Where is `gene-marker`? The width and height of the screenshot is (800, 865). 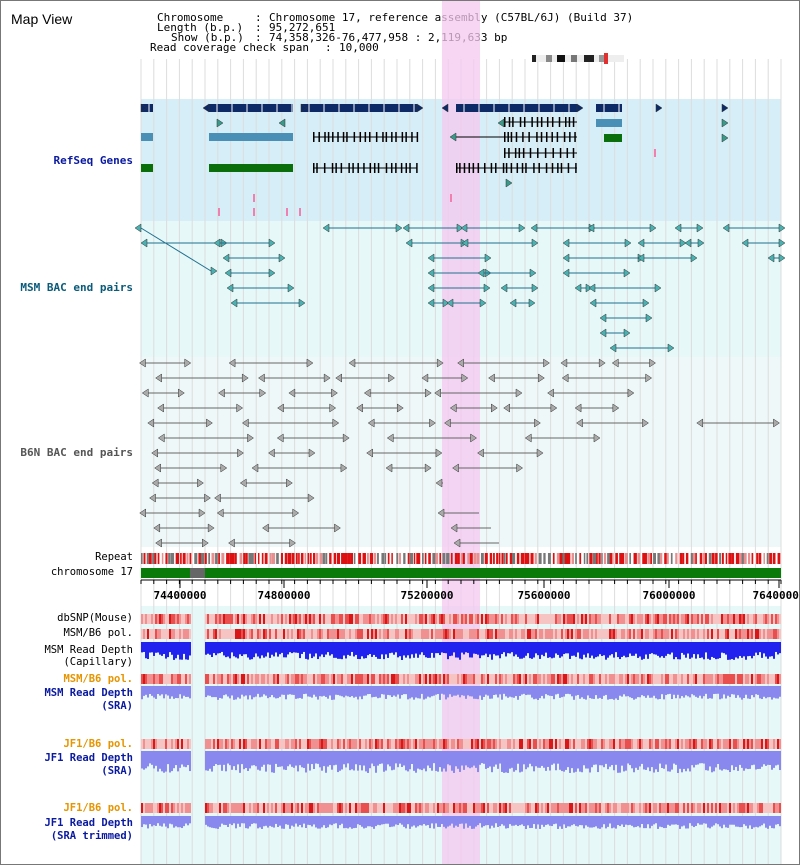 gene-marker is located at coordinates (287, 212).